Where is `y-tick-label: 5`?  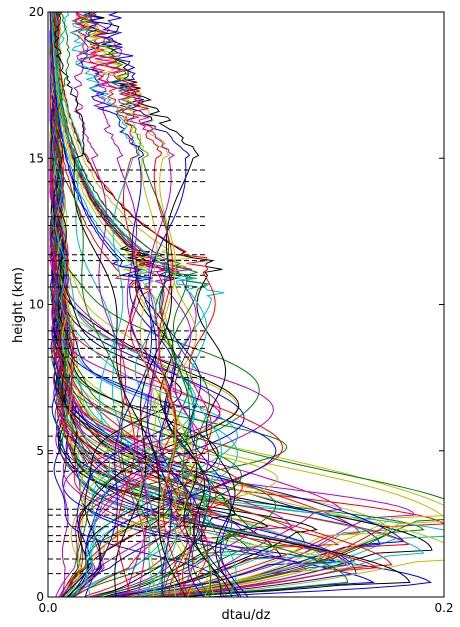 y-tick-label: 5 is located at coordinates (40, 451).